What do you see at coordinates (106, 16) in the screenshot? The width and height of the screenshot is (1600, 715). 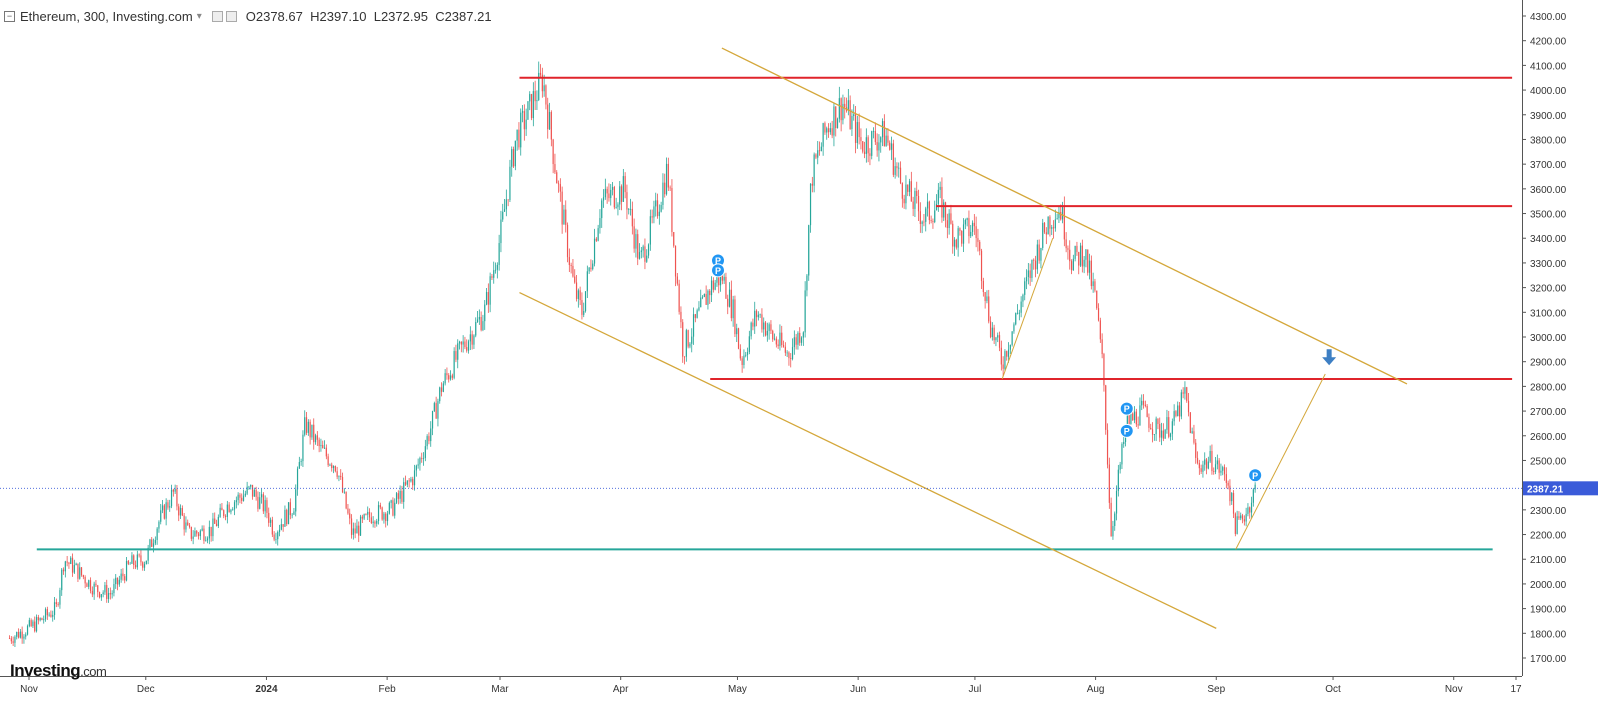 I see `symbol-label: Ethereum, 300, Investing.com` at bounding box center [106, 16].